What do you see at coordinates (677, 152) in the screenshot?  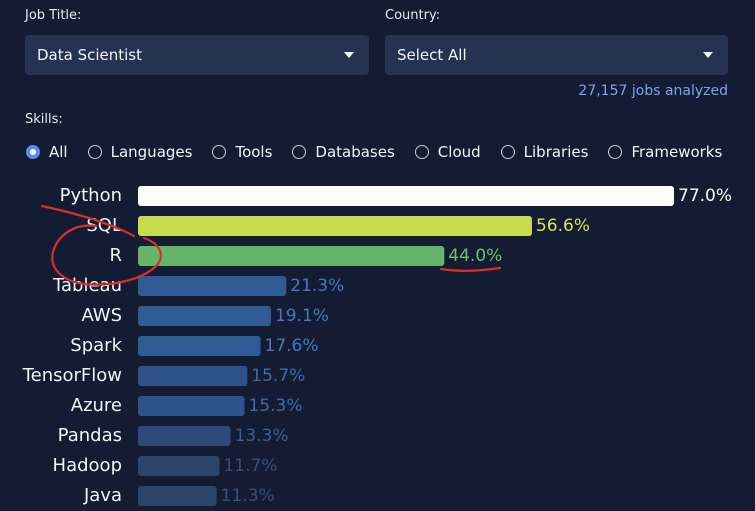 I see `radio-label: Frameworks` at bounding box center [677, 152].